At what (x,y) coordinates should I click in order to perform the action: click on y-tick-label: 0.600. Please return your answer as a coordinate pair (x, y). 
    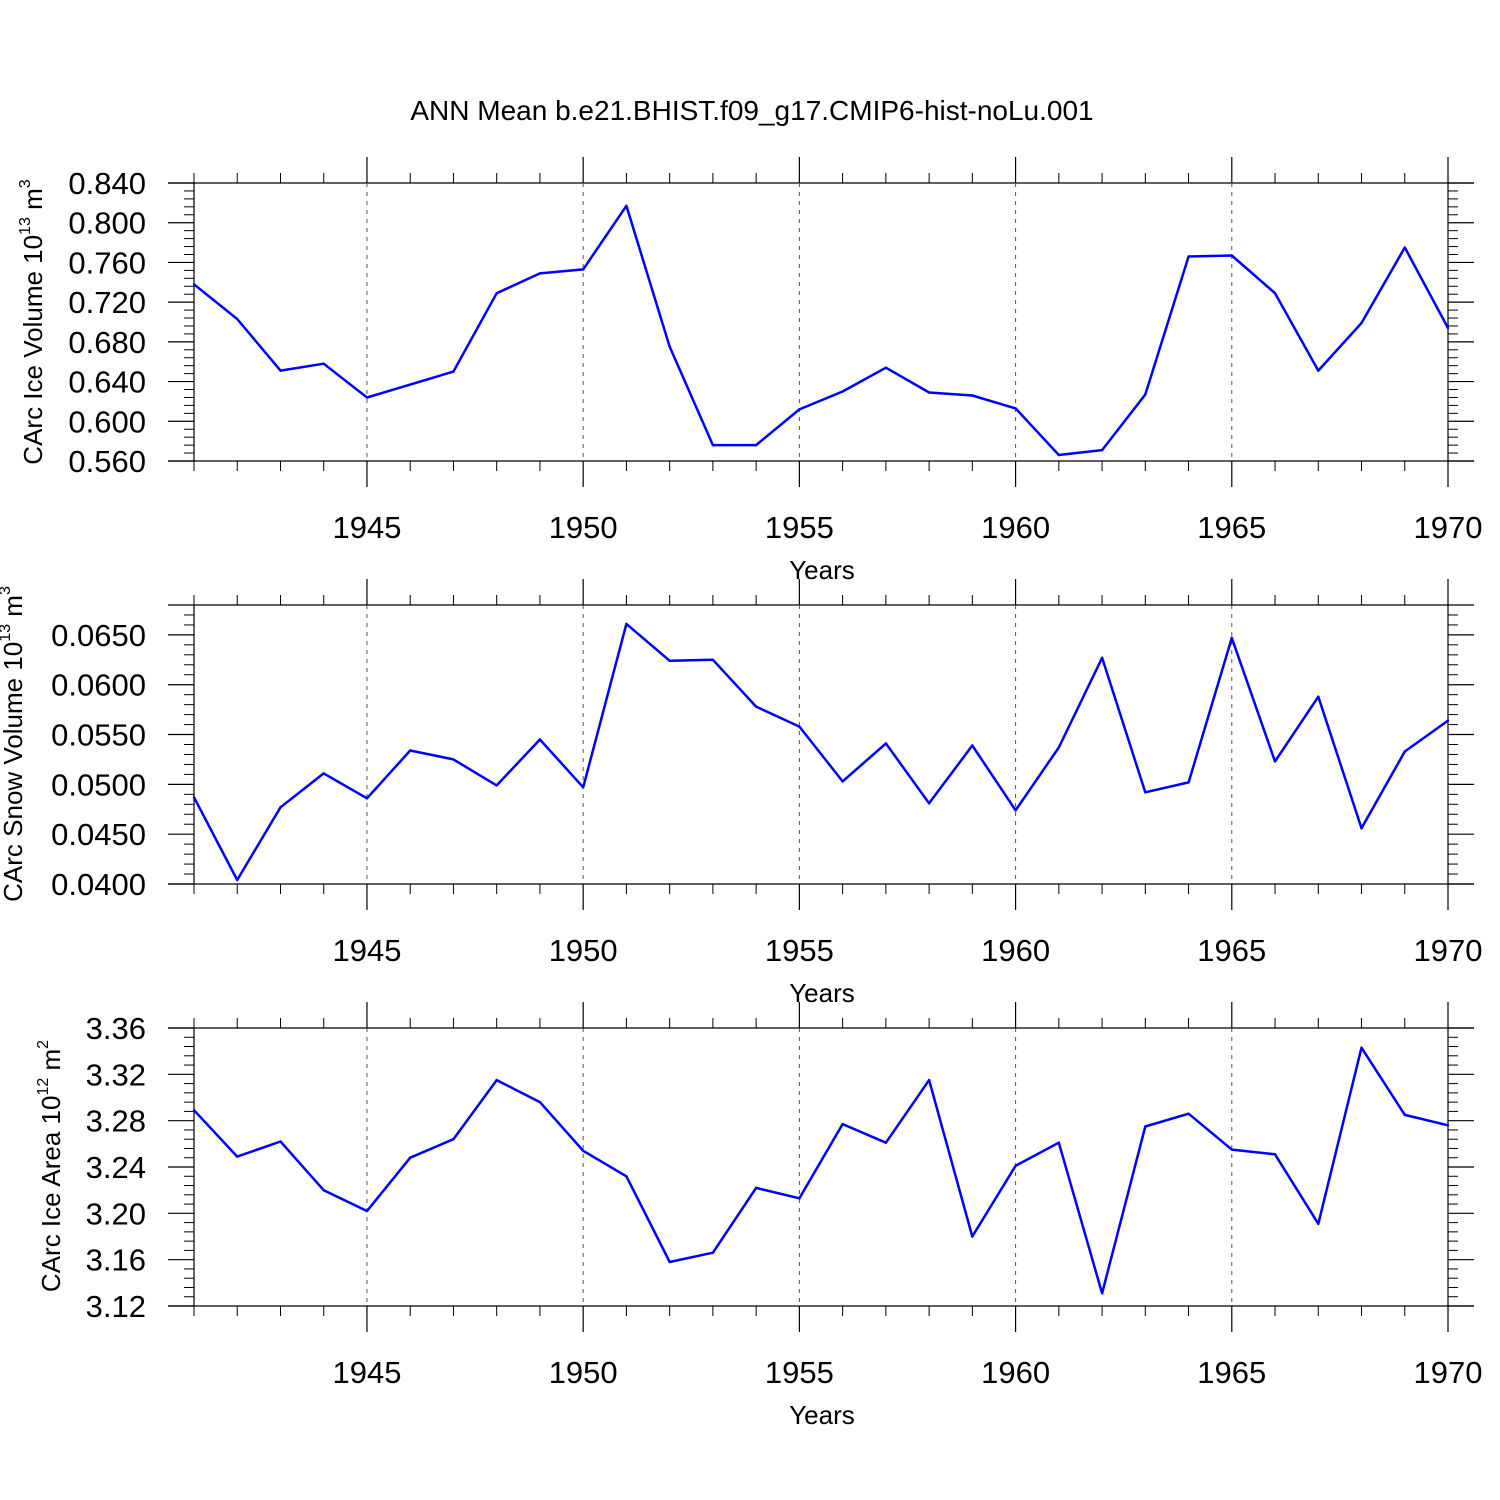
    Looking at the image, I should click on (107, 421).